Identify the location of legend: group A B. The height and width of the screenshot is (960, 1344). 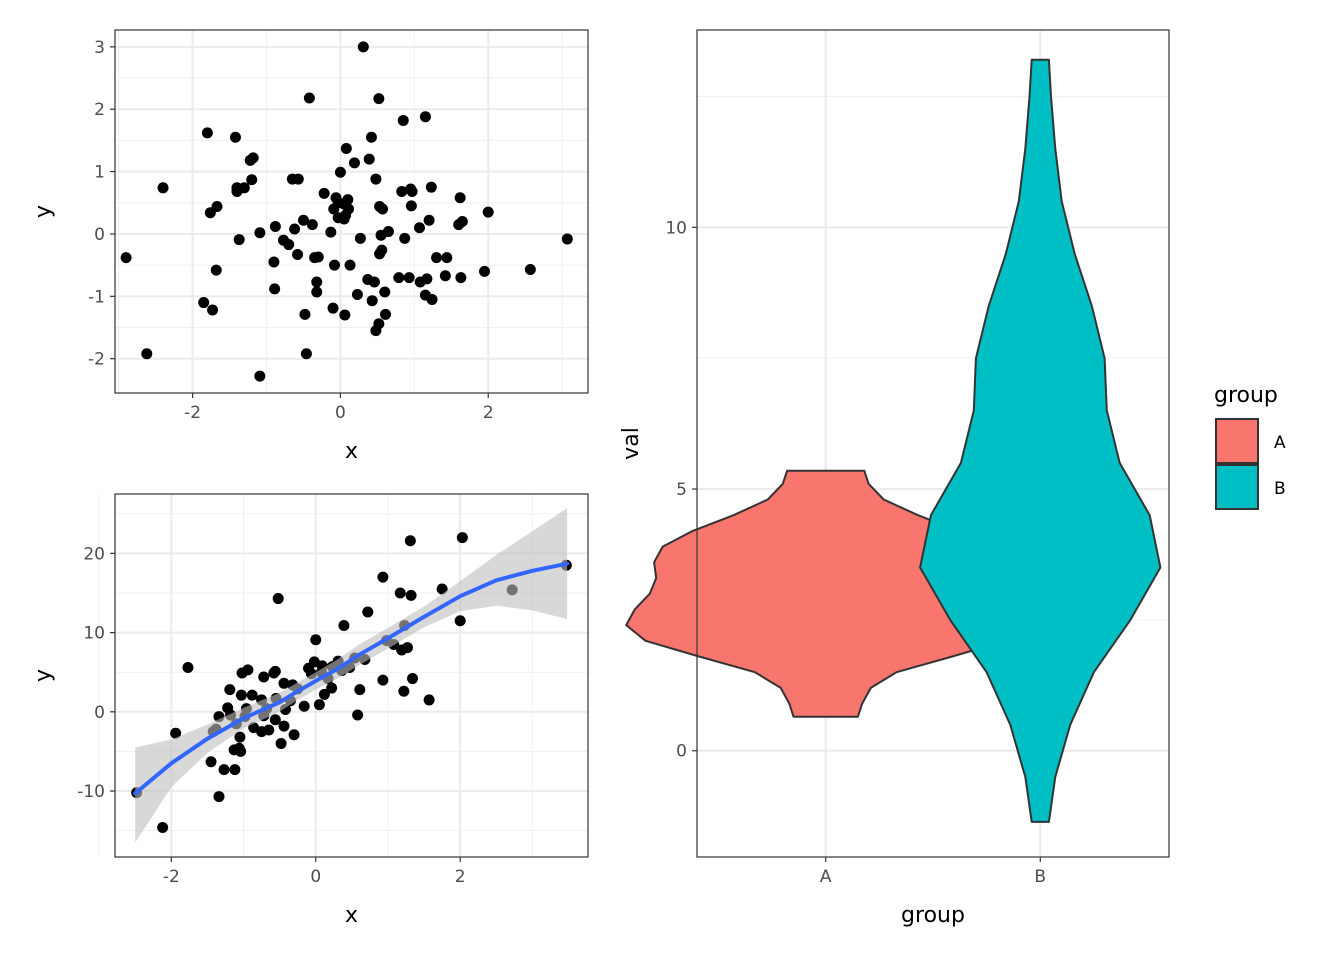
(1250, 446).